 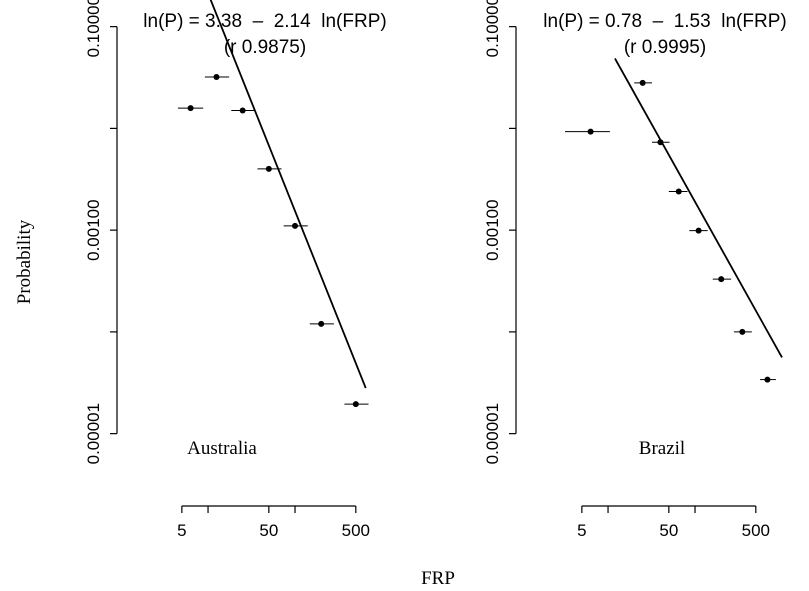 What do you see at coordinates (222, 448) in the screenshot?
I see `panel-annotation: Australia` at bounding box center [222, 448].